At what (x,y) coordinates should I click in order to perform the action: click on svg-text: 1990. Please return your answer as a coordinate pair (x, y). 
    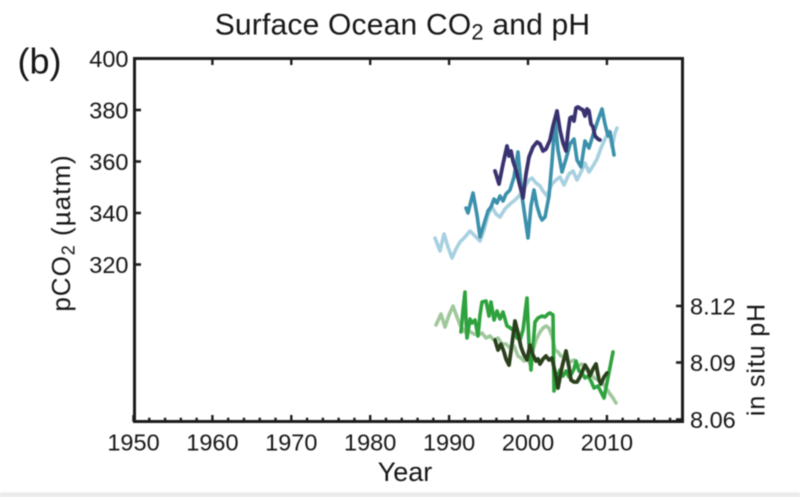
    Looking at the image, I should click on (449, 443).